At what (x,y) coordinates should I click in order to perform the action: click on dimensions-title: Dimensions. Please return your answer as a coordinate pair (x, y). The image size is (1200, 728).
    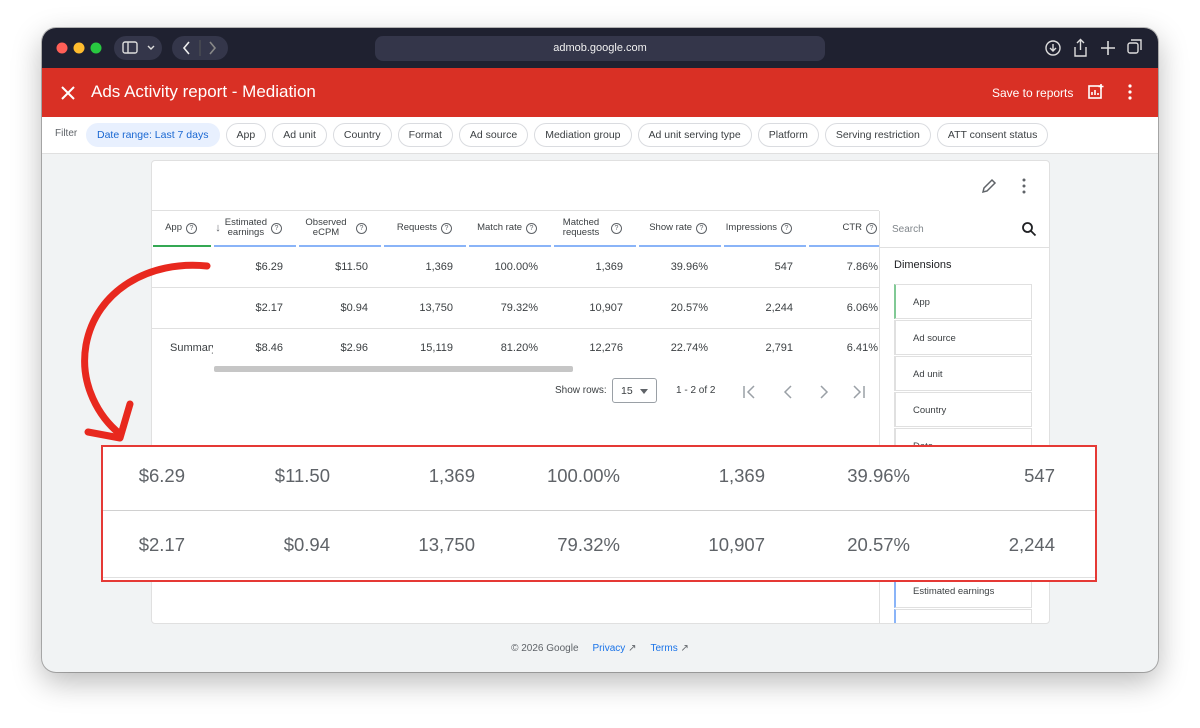
    Looking at the image, I should click on (923, 265).